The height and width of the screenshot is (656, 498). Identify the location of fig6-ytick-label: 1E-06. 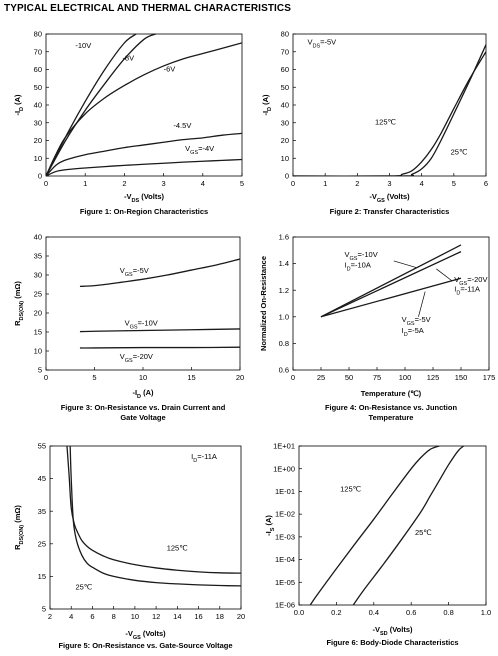
(285, 605).